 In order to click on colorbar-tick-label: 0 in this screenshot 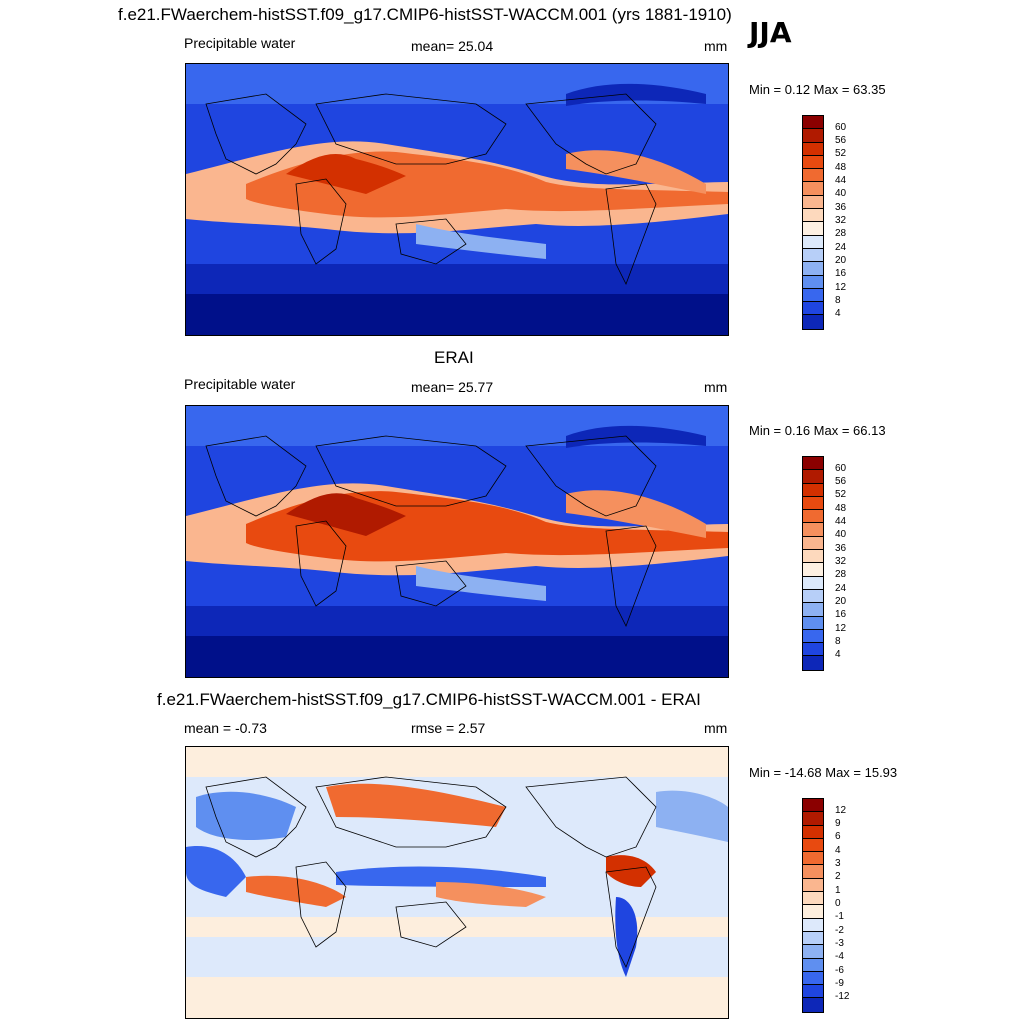, I will do `click(838, 903)`.